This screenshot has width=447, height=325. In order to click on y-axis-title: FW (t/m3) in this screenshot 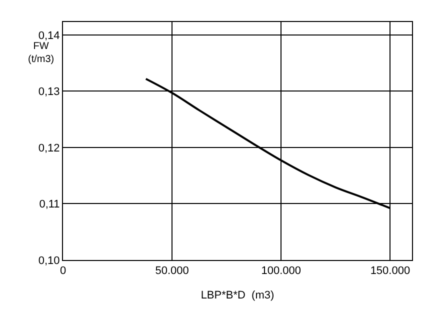, I will do `click(41, 53)`.